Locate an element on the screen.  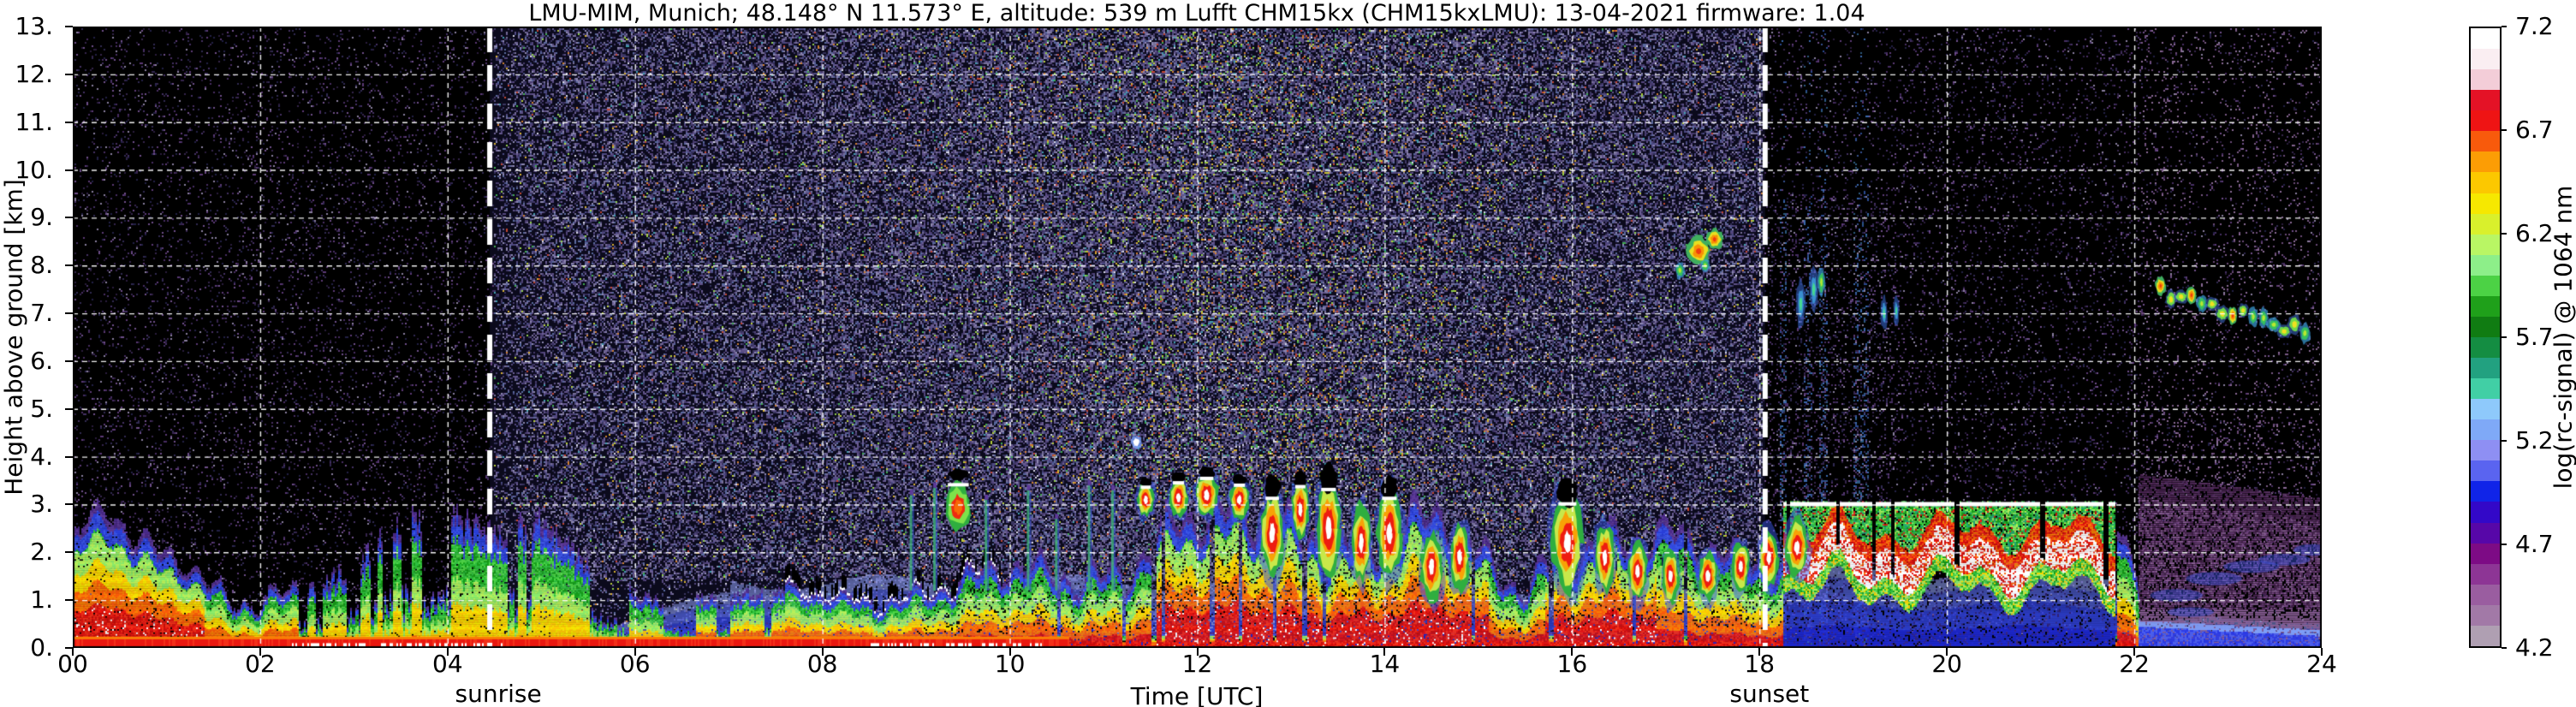
y-tick-label: 12. is located at coordinates (34, 73).